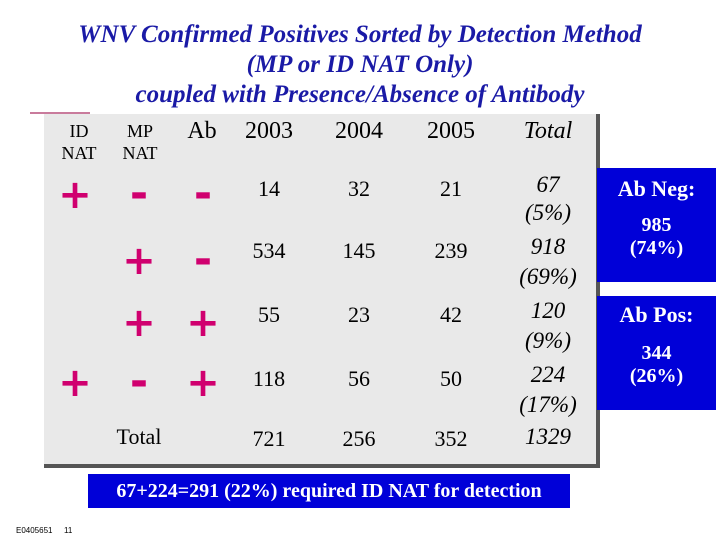 Image resolution: width=720 pixels, height=540 pixels. Describe the element at coordinates (548, 184) in the screenshot. I see `row1-total: 67` at that location.